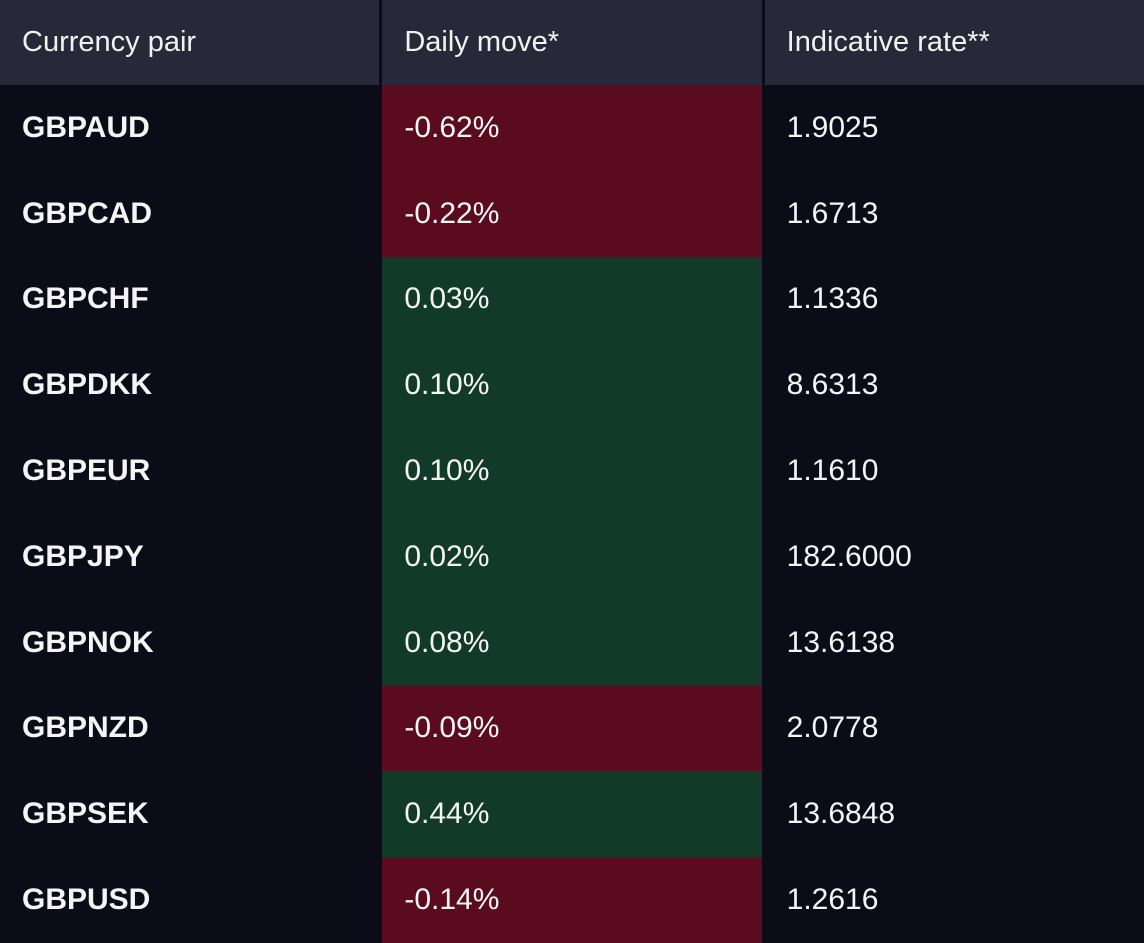 This screenshot has height=943, width=1144. What do you see at coordinates (841, 814) in the screenshot?
I see `indicative-rate-cell: 13.6848` at bounding box center [841, 814].